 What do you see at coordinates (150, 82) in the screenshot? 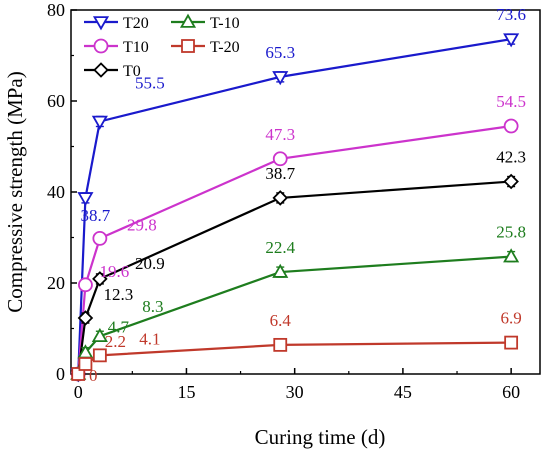
I see `data-label-T20: 55.5` at bounding box center [150, 82].